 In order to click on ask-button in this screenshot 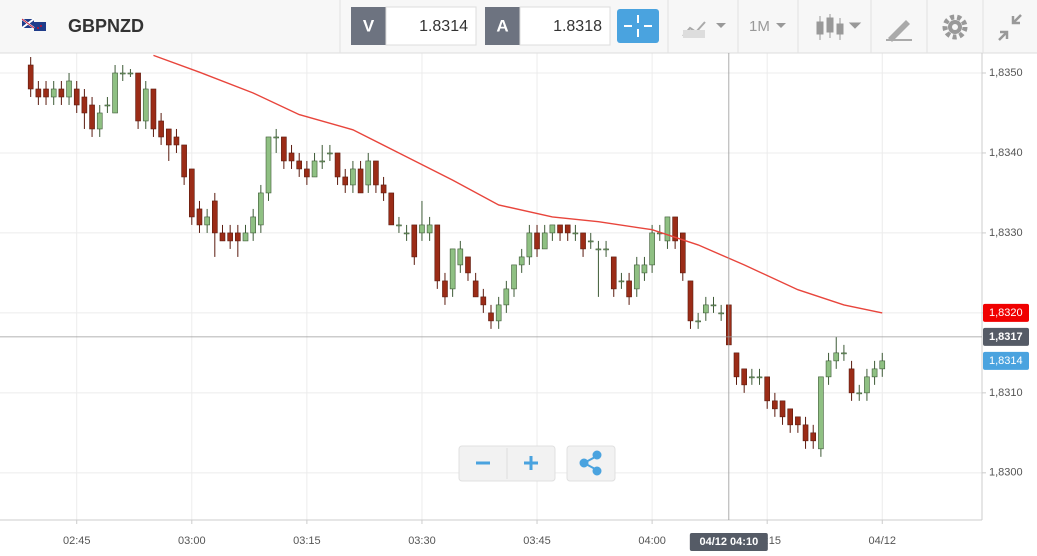, I will do `click(502, 26)`.